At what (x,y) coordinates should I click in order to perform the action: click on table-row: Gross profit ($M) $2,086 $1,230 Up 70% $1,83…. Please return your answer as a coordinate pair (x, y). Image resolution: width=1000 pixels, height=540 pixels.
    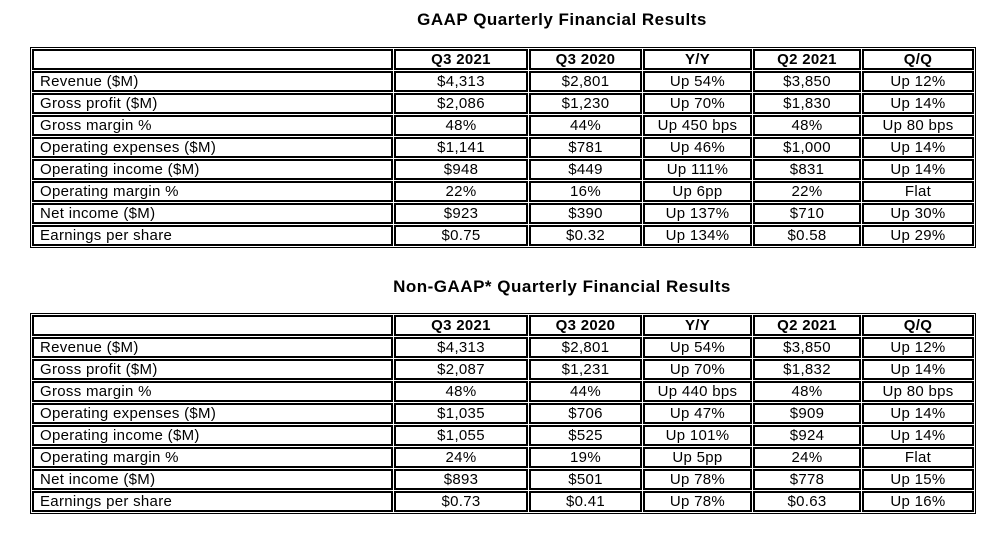
    Looking at the image, I should click on (503, 103).